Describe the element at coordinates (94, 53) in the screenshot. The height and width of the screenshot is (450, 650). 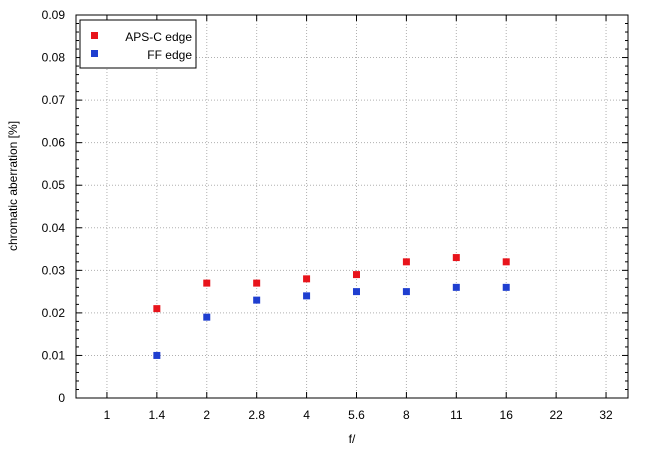
I see `legend-swatch-ff` at that location.